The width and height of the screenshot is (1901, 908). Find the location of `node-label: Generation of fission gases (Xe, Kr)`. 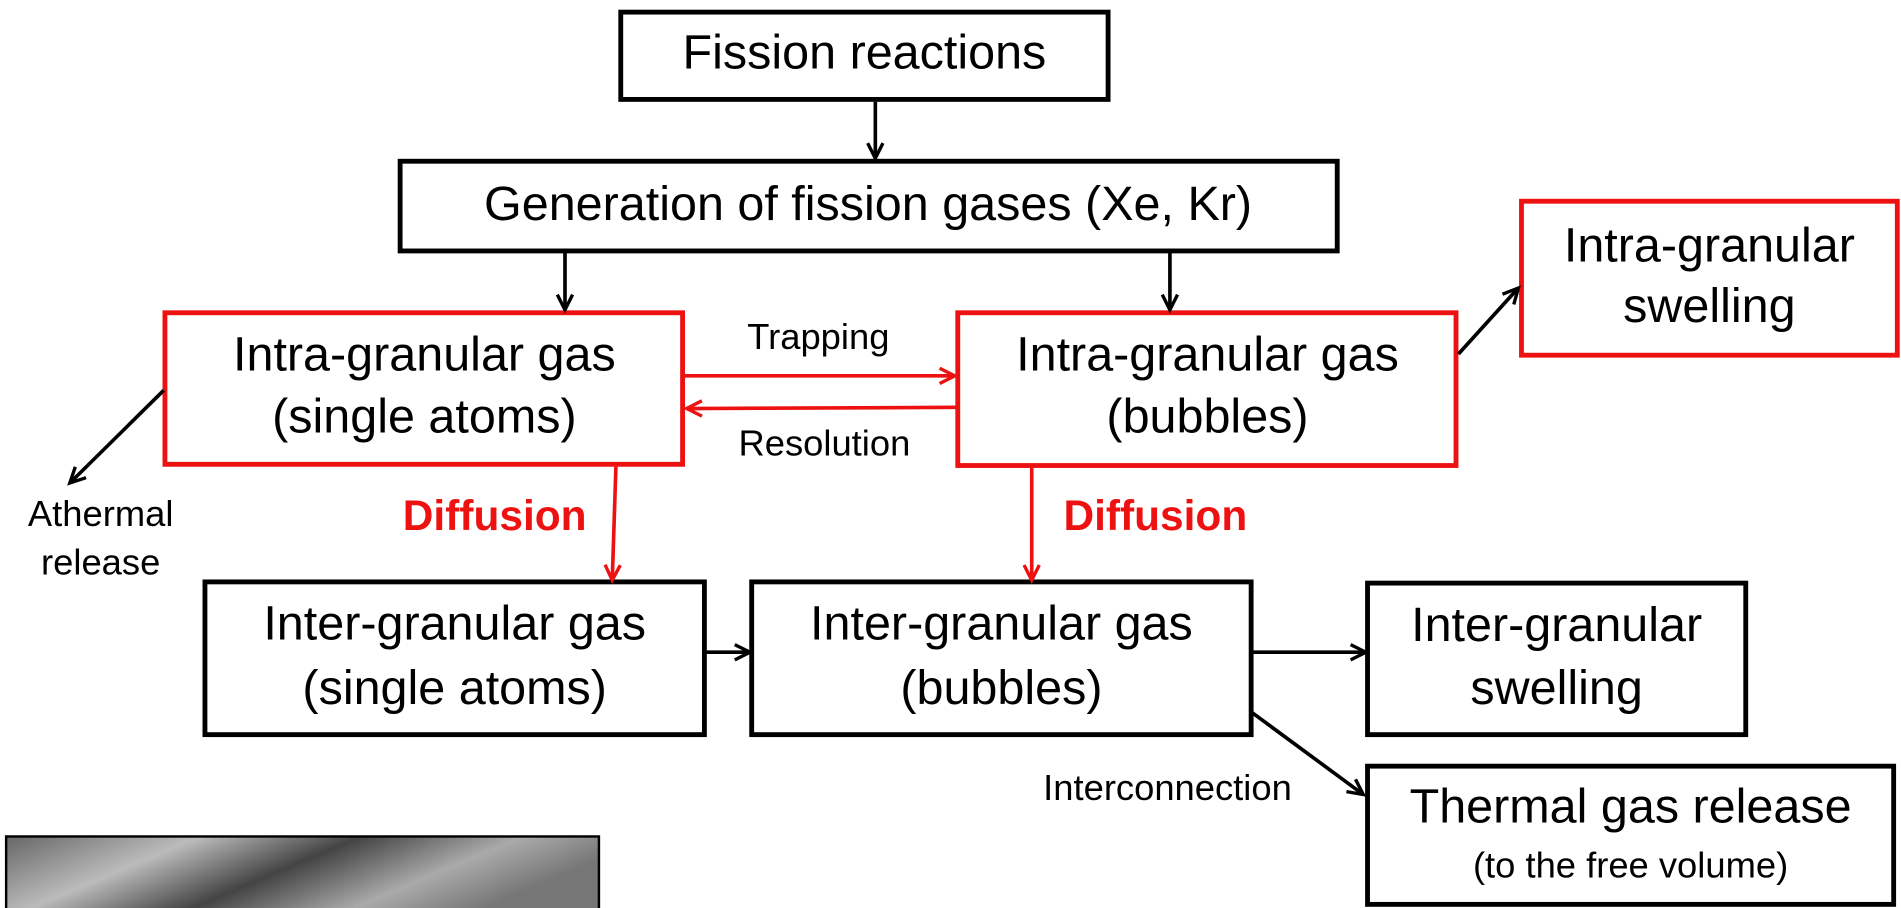

node-label: Generation of fission gases (Xe, Kr) is located at coordinates (868, 204).